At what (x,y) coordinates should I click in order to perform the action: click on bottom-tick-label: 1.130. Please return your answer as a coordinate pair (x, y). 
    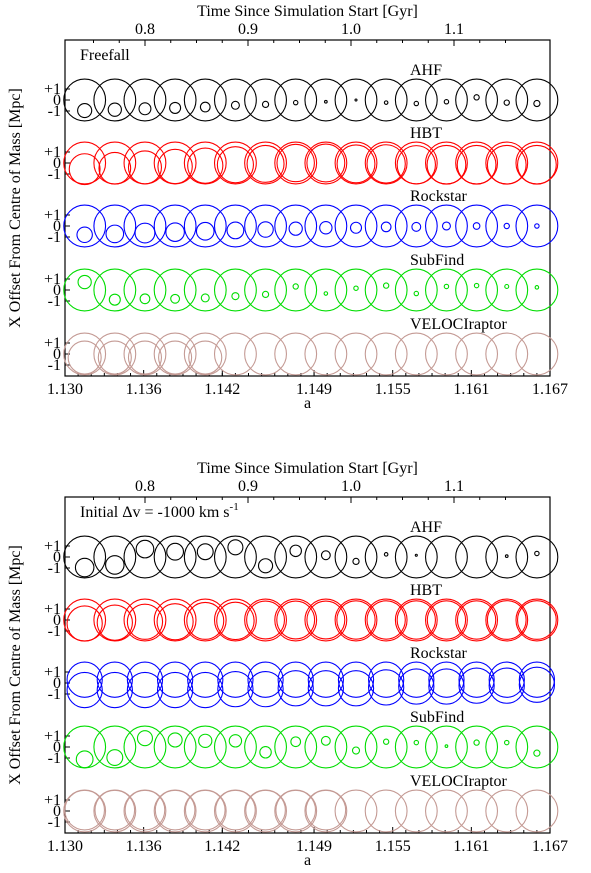
    Looking at the image, I should click on (65, 846).